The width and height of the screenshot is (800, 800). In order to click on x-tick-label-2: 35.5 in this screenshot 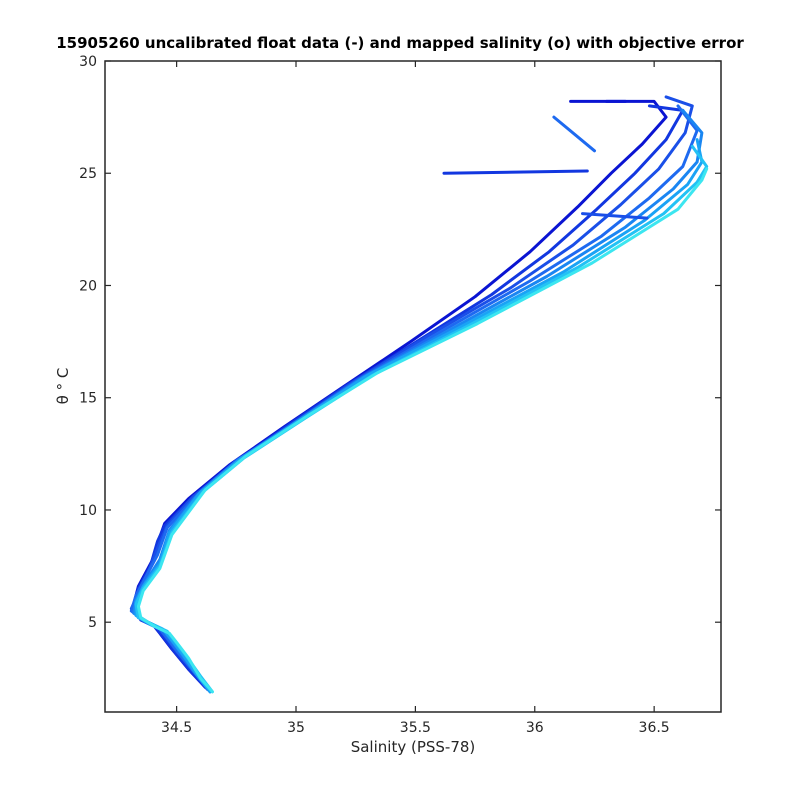, I will do `click(415, 728)`.